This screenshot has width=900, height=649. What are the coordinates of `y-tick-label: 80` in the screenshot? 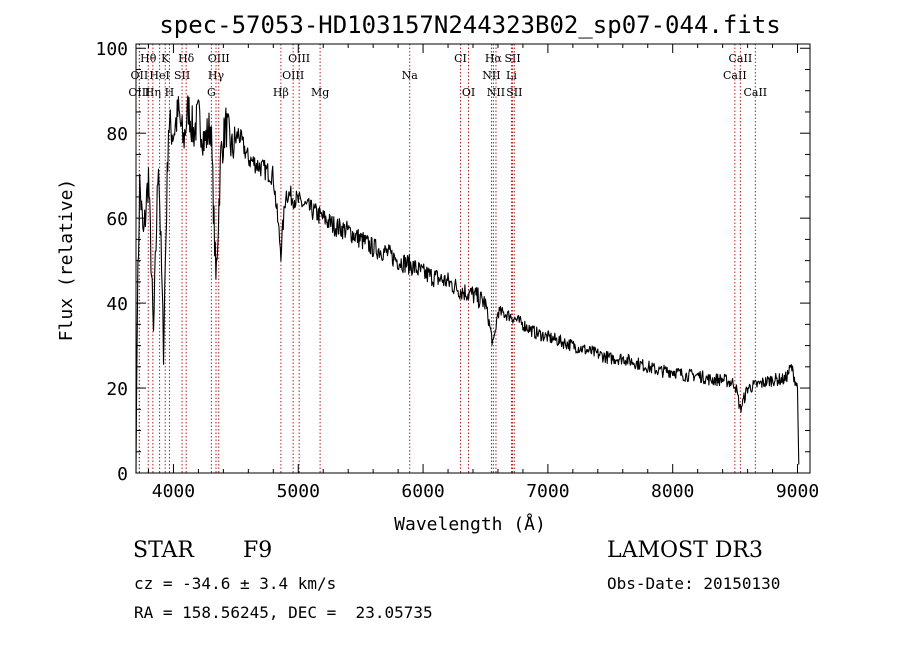 It's located at (117, 134).